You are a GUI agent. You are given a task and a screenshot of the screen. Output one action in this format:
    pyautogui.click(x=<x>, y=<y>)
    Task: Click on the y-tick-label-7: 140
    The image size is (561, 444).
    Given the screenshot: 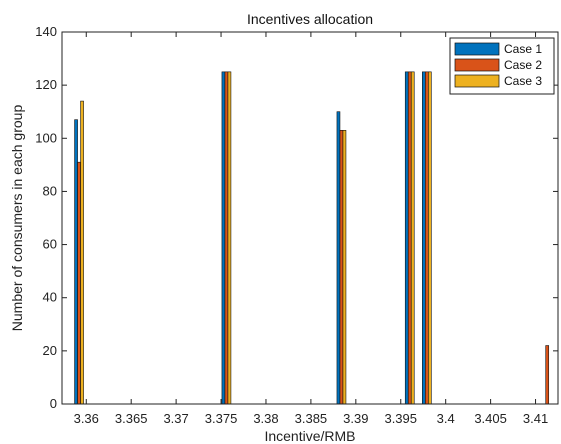 What is the action you would take?
    pyautogui.click(x=46, y=31)
    